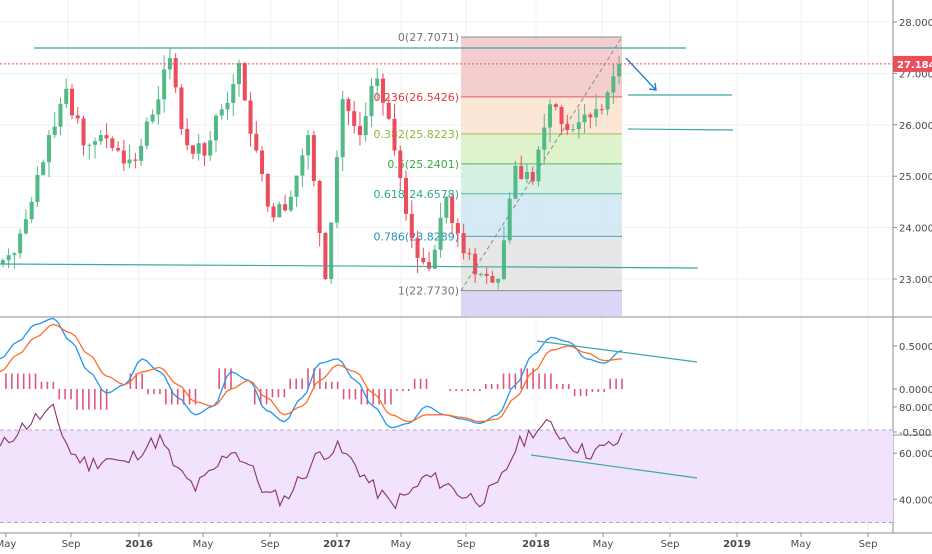  What do you see at coordinates (640, 73) in the screenshot?
I see `forecast-arrow` at bounding box center [640, 73].